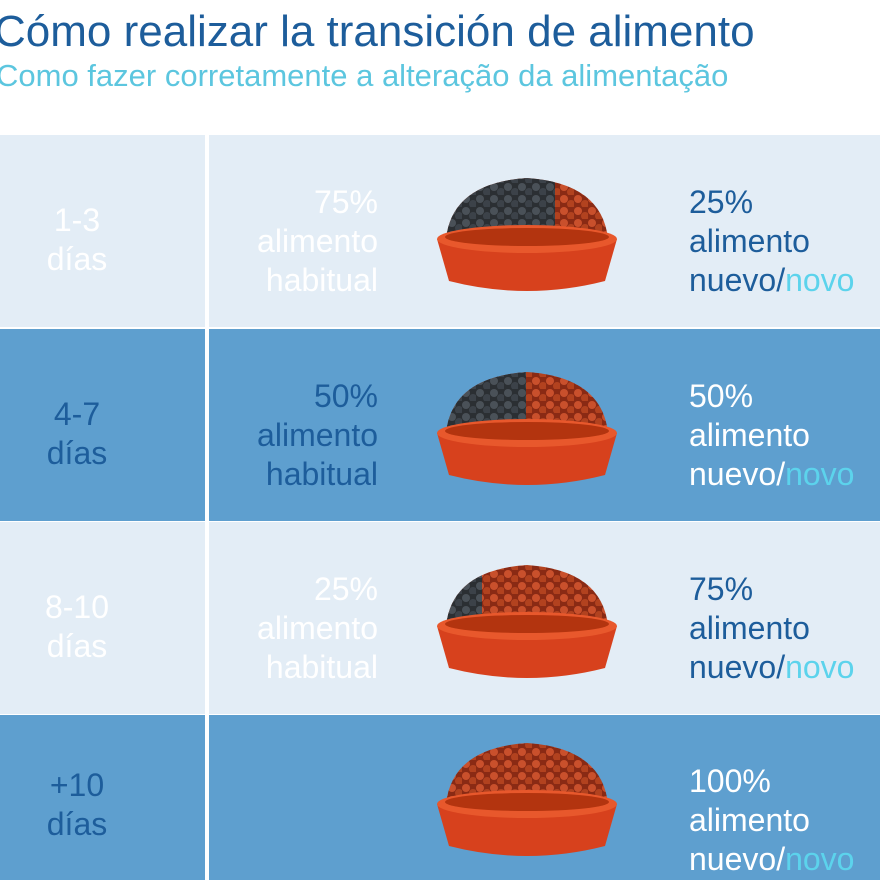  What do you see at coordinates (721, 396) in the screenshot?
I see `new-percent: 50%` at bounding box center [721, 396].